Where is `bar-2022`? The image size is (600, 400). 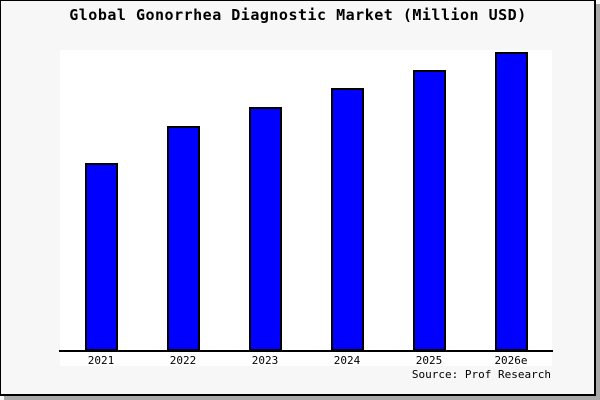
bar-2022 is located at coordinates (183, 238).